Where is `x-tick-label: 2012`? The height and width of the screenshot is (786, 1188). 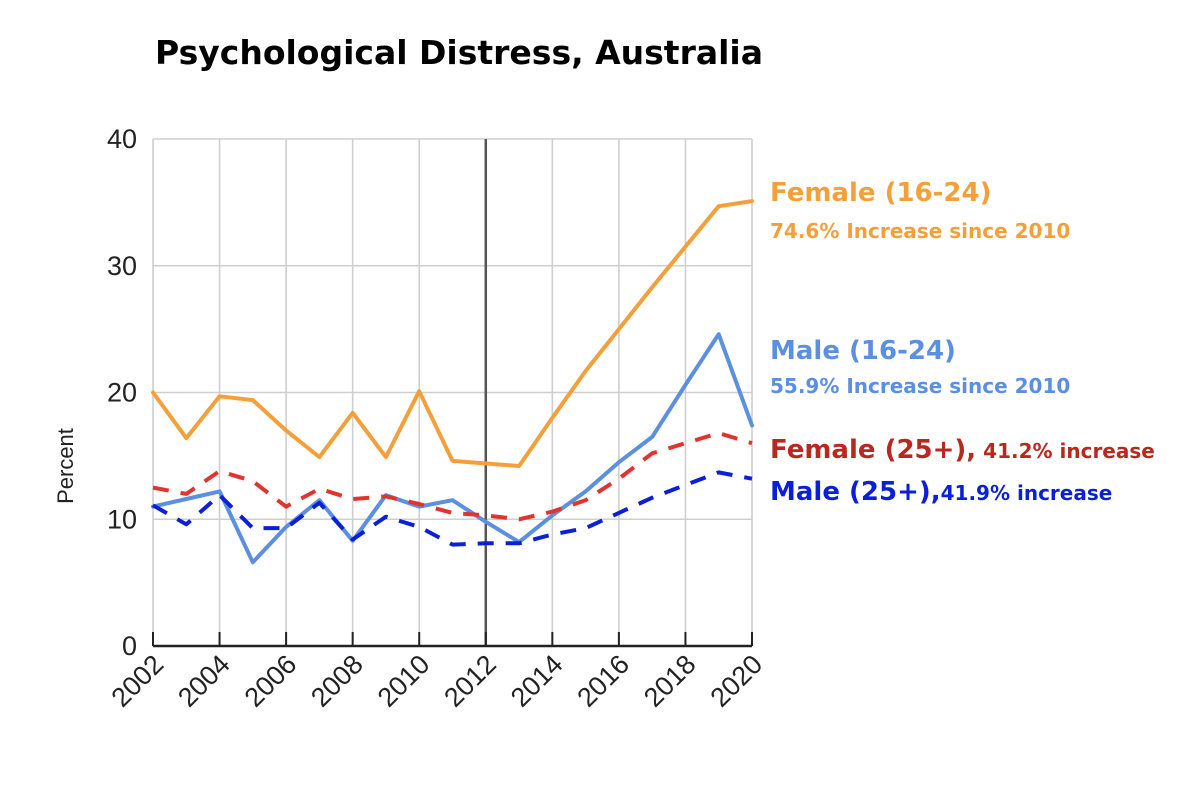 x-tick-label: 2012 is located at coordinates (470, 681).